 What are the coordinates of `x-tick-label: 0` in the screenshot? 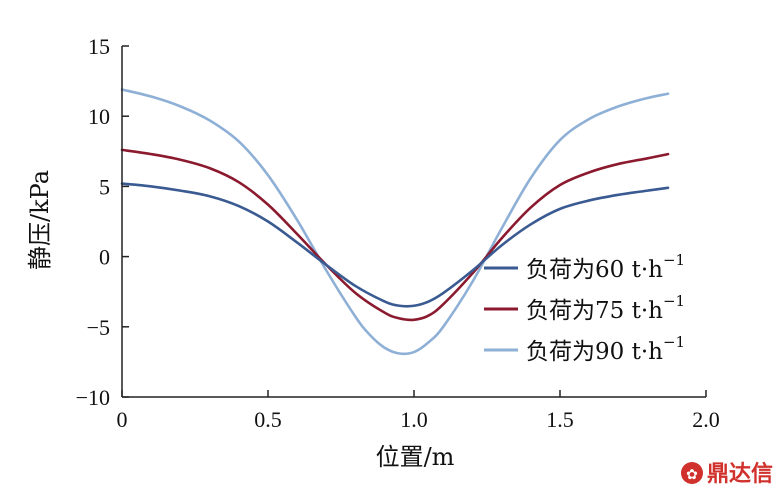 It's located at (122, 419).